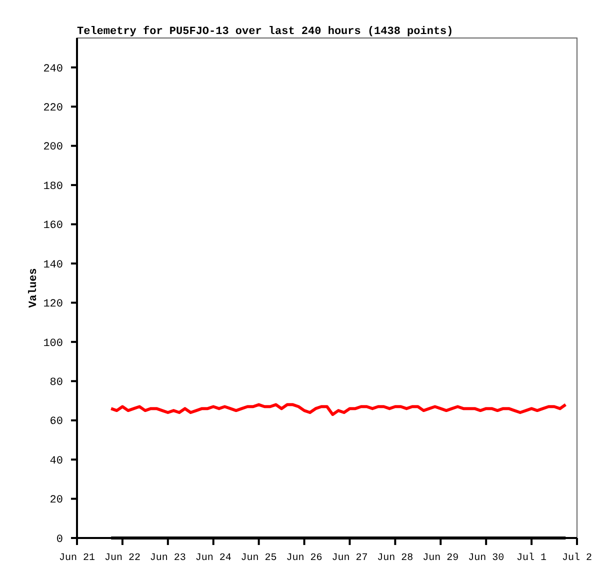 The image size is (615, 579). What do you see at coordinates (440, 558) in the screenshot?
I see `x-tick-label: Jun 29` at bounding box center [440, 558].